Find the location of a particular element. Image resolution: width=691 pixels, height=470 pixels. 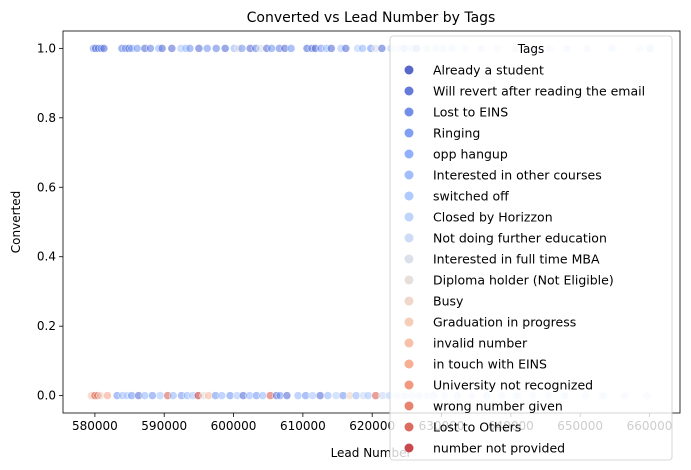

x-tick-label: 610000 is located at coordinates (303, 426).